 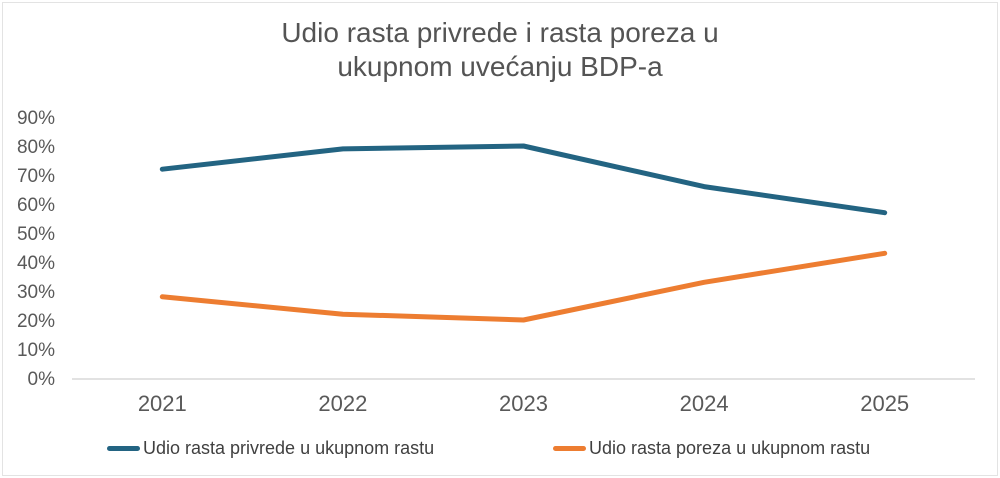 What do you see at coordinates (36, 263) in the screenshot?
I see `y-axis-tick-label: 40%` at bounding box center [36, 263].